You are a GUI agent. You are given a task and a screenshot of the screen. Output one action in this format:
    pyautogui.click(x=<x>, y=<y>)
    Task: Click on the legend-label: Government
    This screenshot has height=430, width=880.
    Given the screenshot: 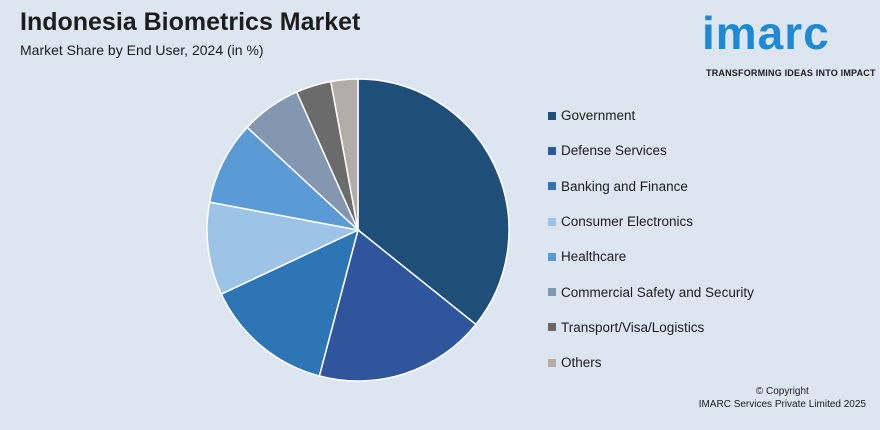 What is the action you would take?
    pyautogui.click(x=598, y=116)
    